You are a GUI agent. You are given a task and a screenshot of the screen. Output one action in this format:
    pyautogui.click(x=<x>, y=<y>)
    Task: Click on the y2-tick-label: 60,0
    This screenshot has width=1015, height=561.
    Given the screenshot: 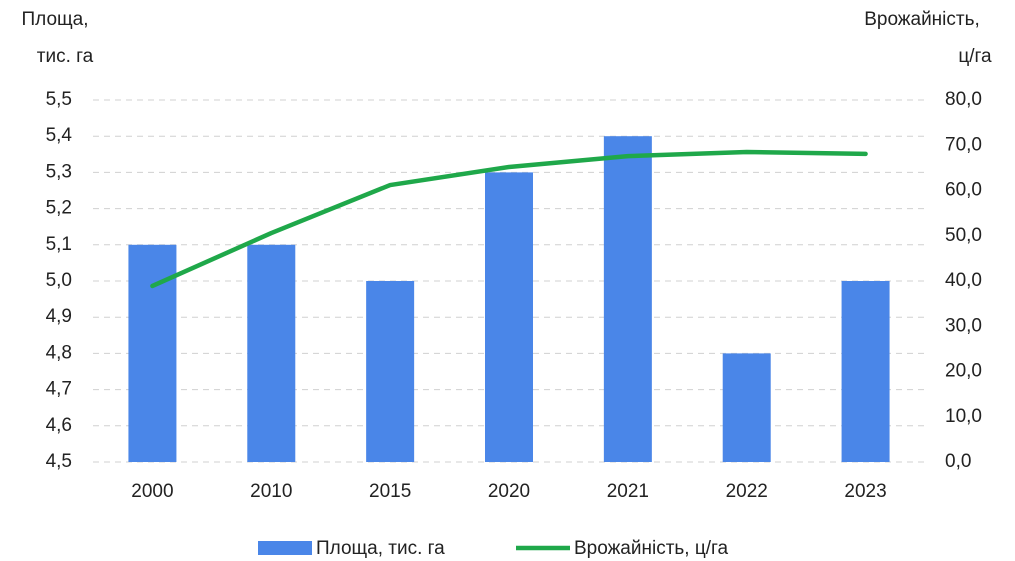 What is the action you would take?
    pyautogui.click(x=963, y=190)
    